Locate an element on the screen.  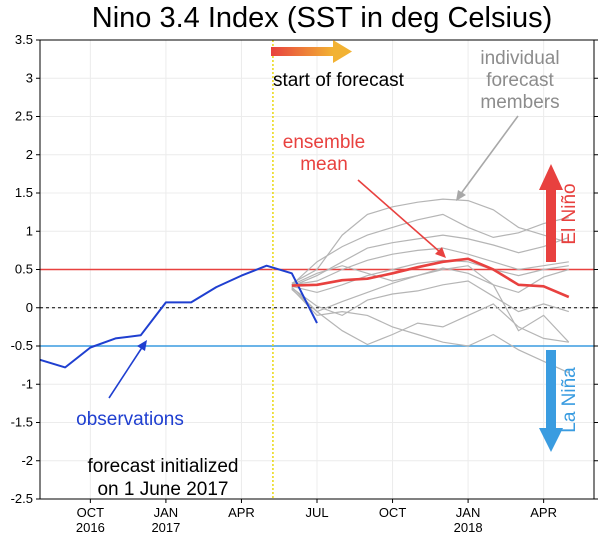
ensemble-label-1: ensemble is located at coordinates (324, 142).